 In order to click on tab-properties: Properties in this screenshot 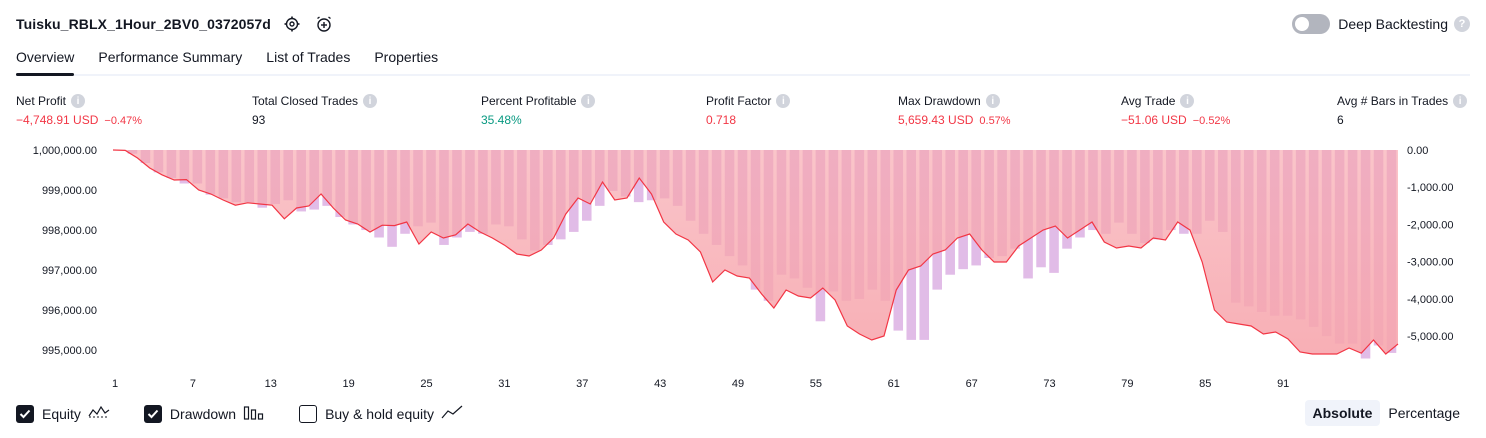, I will do `click(406, 57)`.